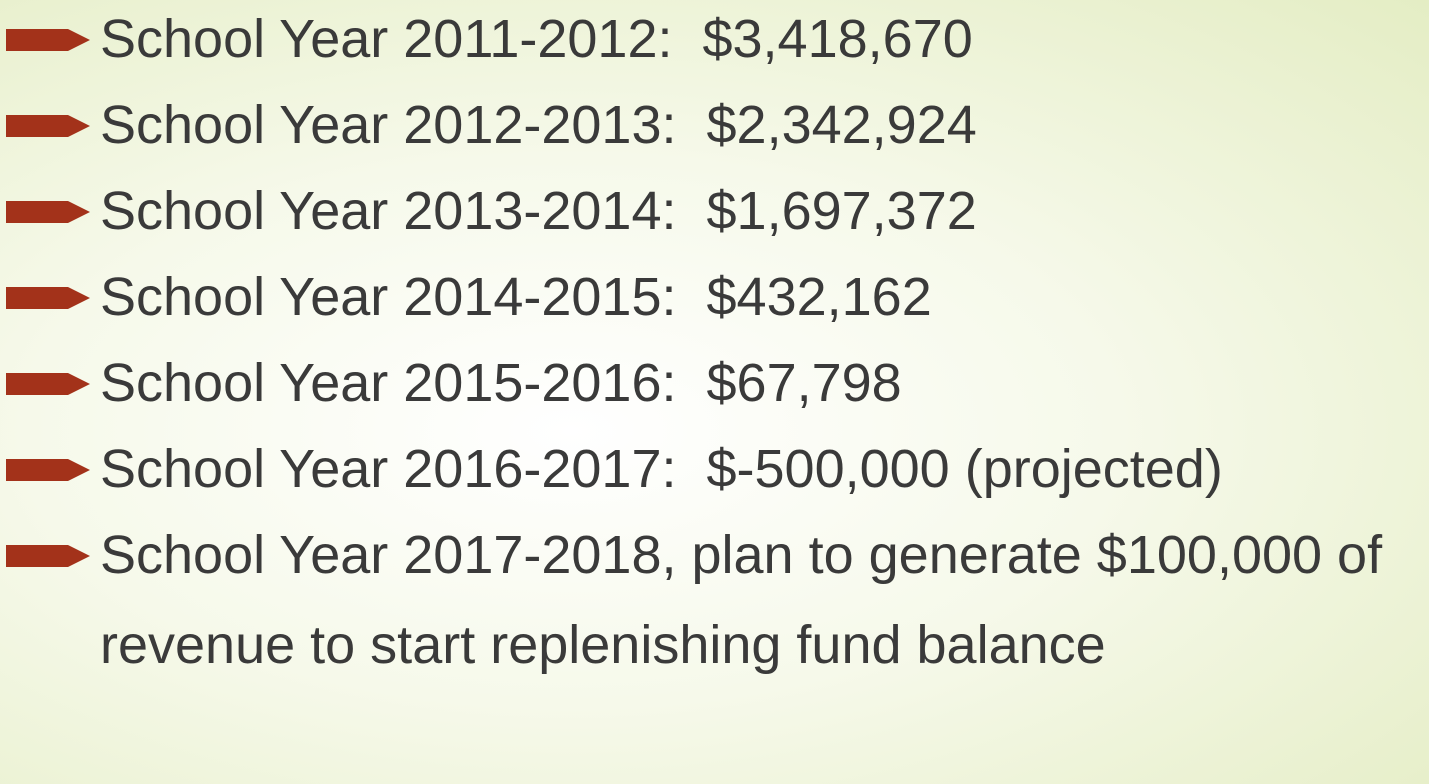  Describe the element at coordinates (501, 383) in the screenshot. I see `bullet-text: School Year 2015-2016: $67,798` at that location.